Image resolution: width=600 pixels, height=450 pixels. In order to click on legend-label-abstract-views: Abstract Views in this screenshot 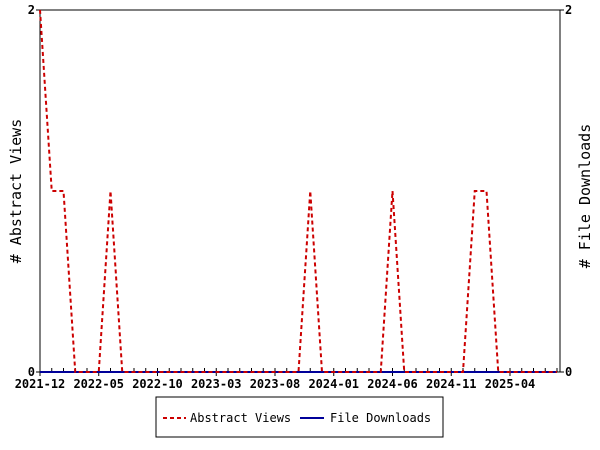, I will do `click(240, 418)`.